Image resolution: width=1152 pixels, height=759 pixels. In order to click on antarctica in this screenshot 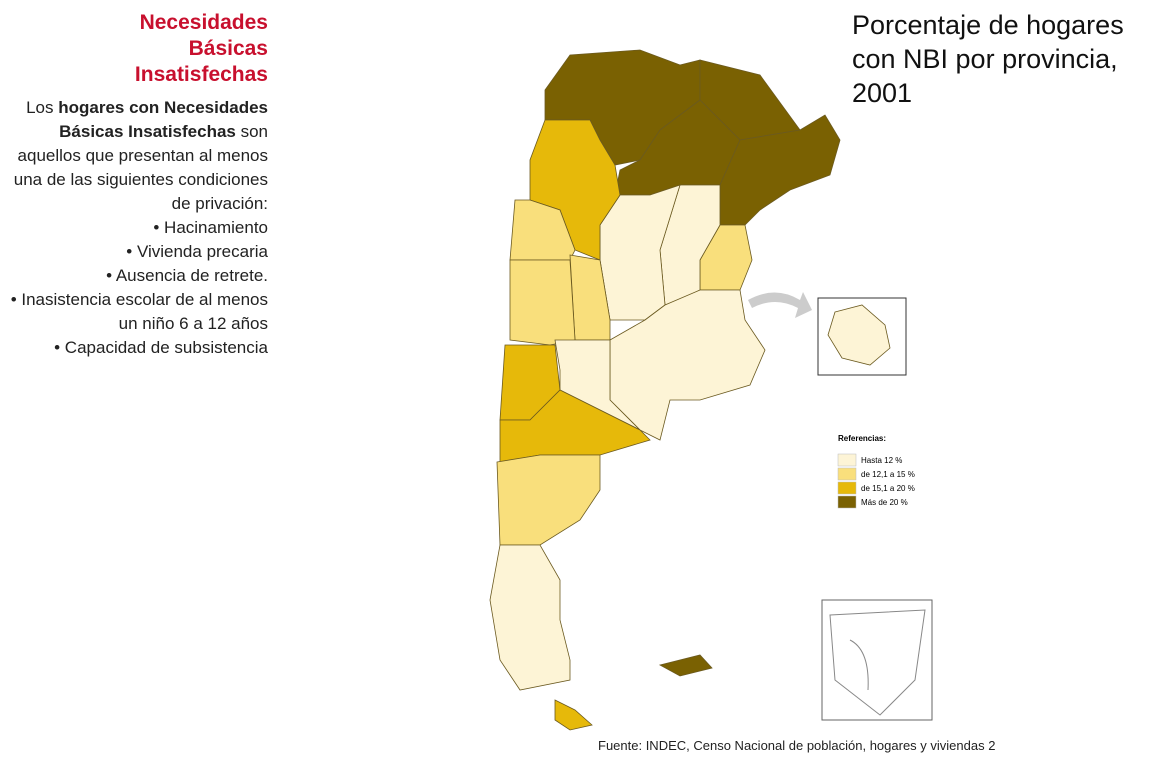, I will do `click(877, 662)`.